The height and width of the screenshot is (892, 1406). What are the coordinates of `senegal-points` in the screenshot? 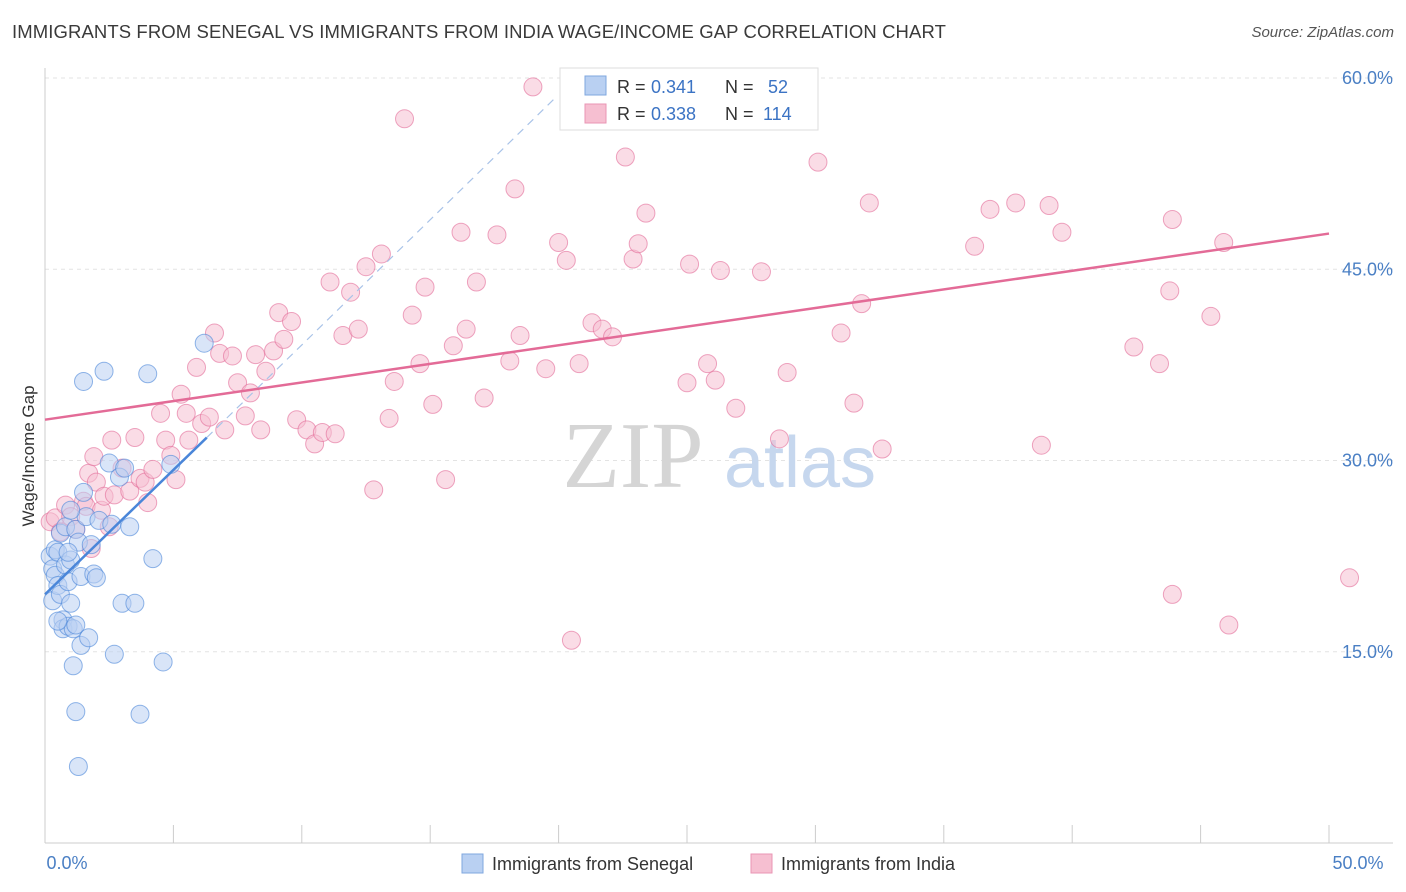 It's located at (127, 554).